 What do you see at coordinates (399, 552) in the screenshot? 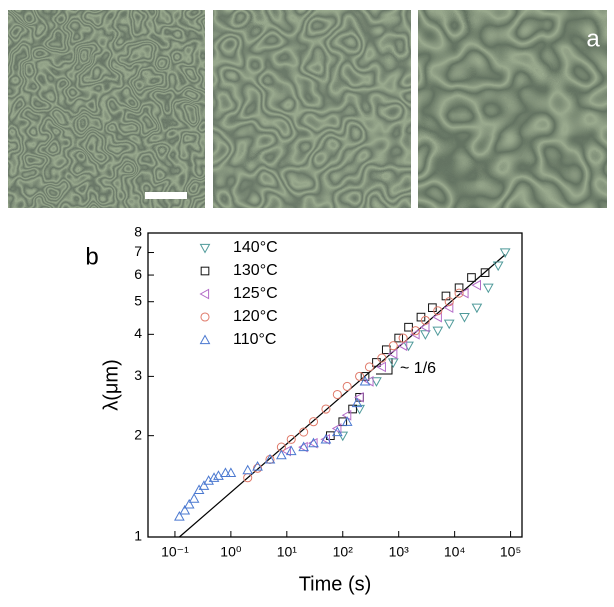
I see `x-tick-label: 10³` at bounding box center [399, 552].